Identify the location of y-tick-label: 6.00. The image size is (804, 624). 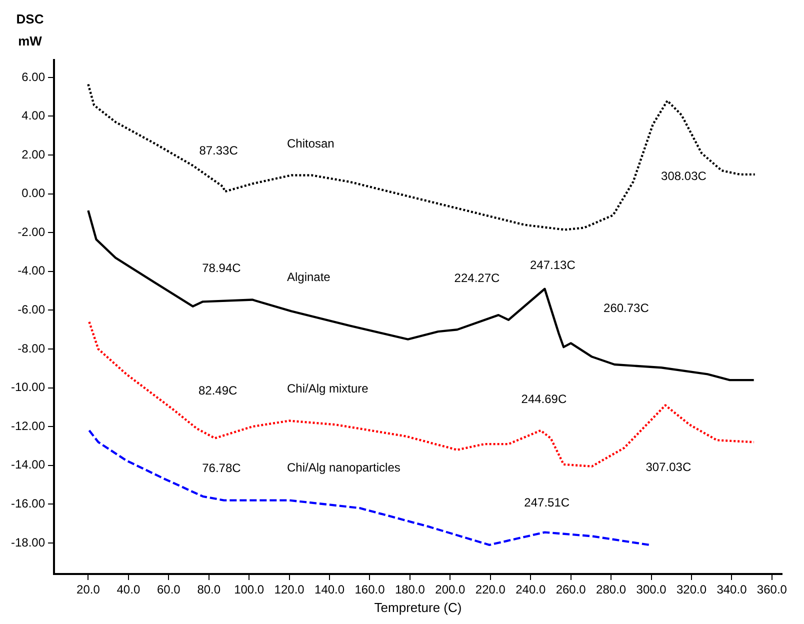
(34, 77).